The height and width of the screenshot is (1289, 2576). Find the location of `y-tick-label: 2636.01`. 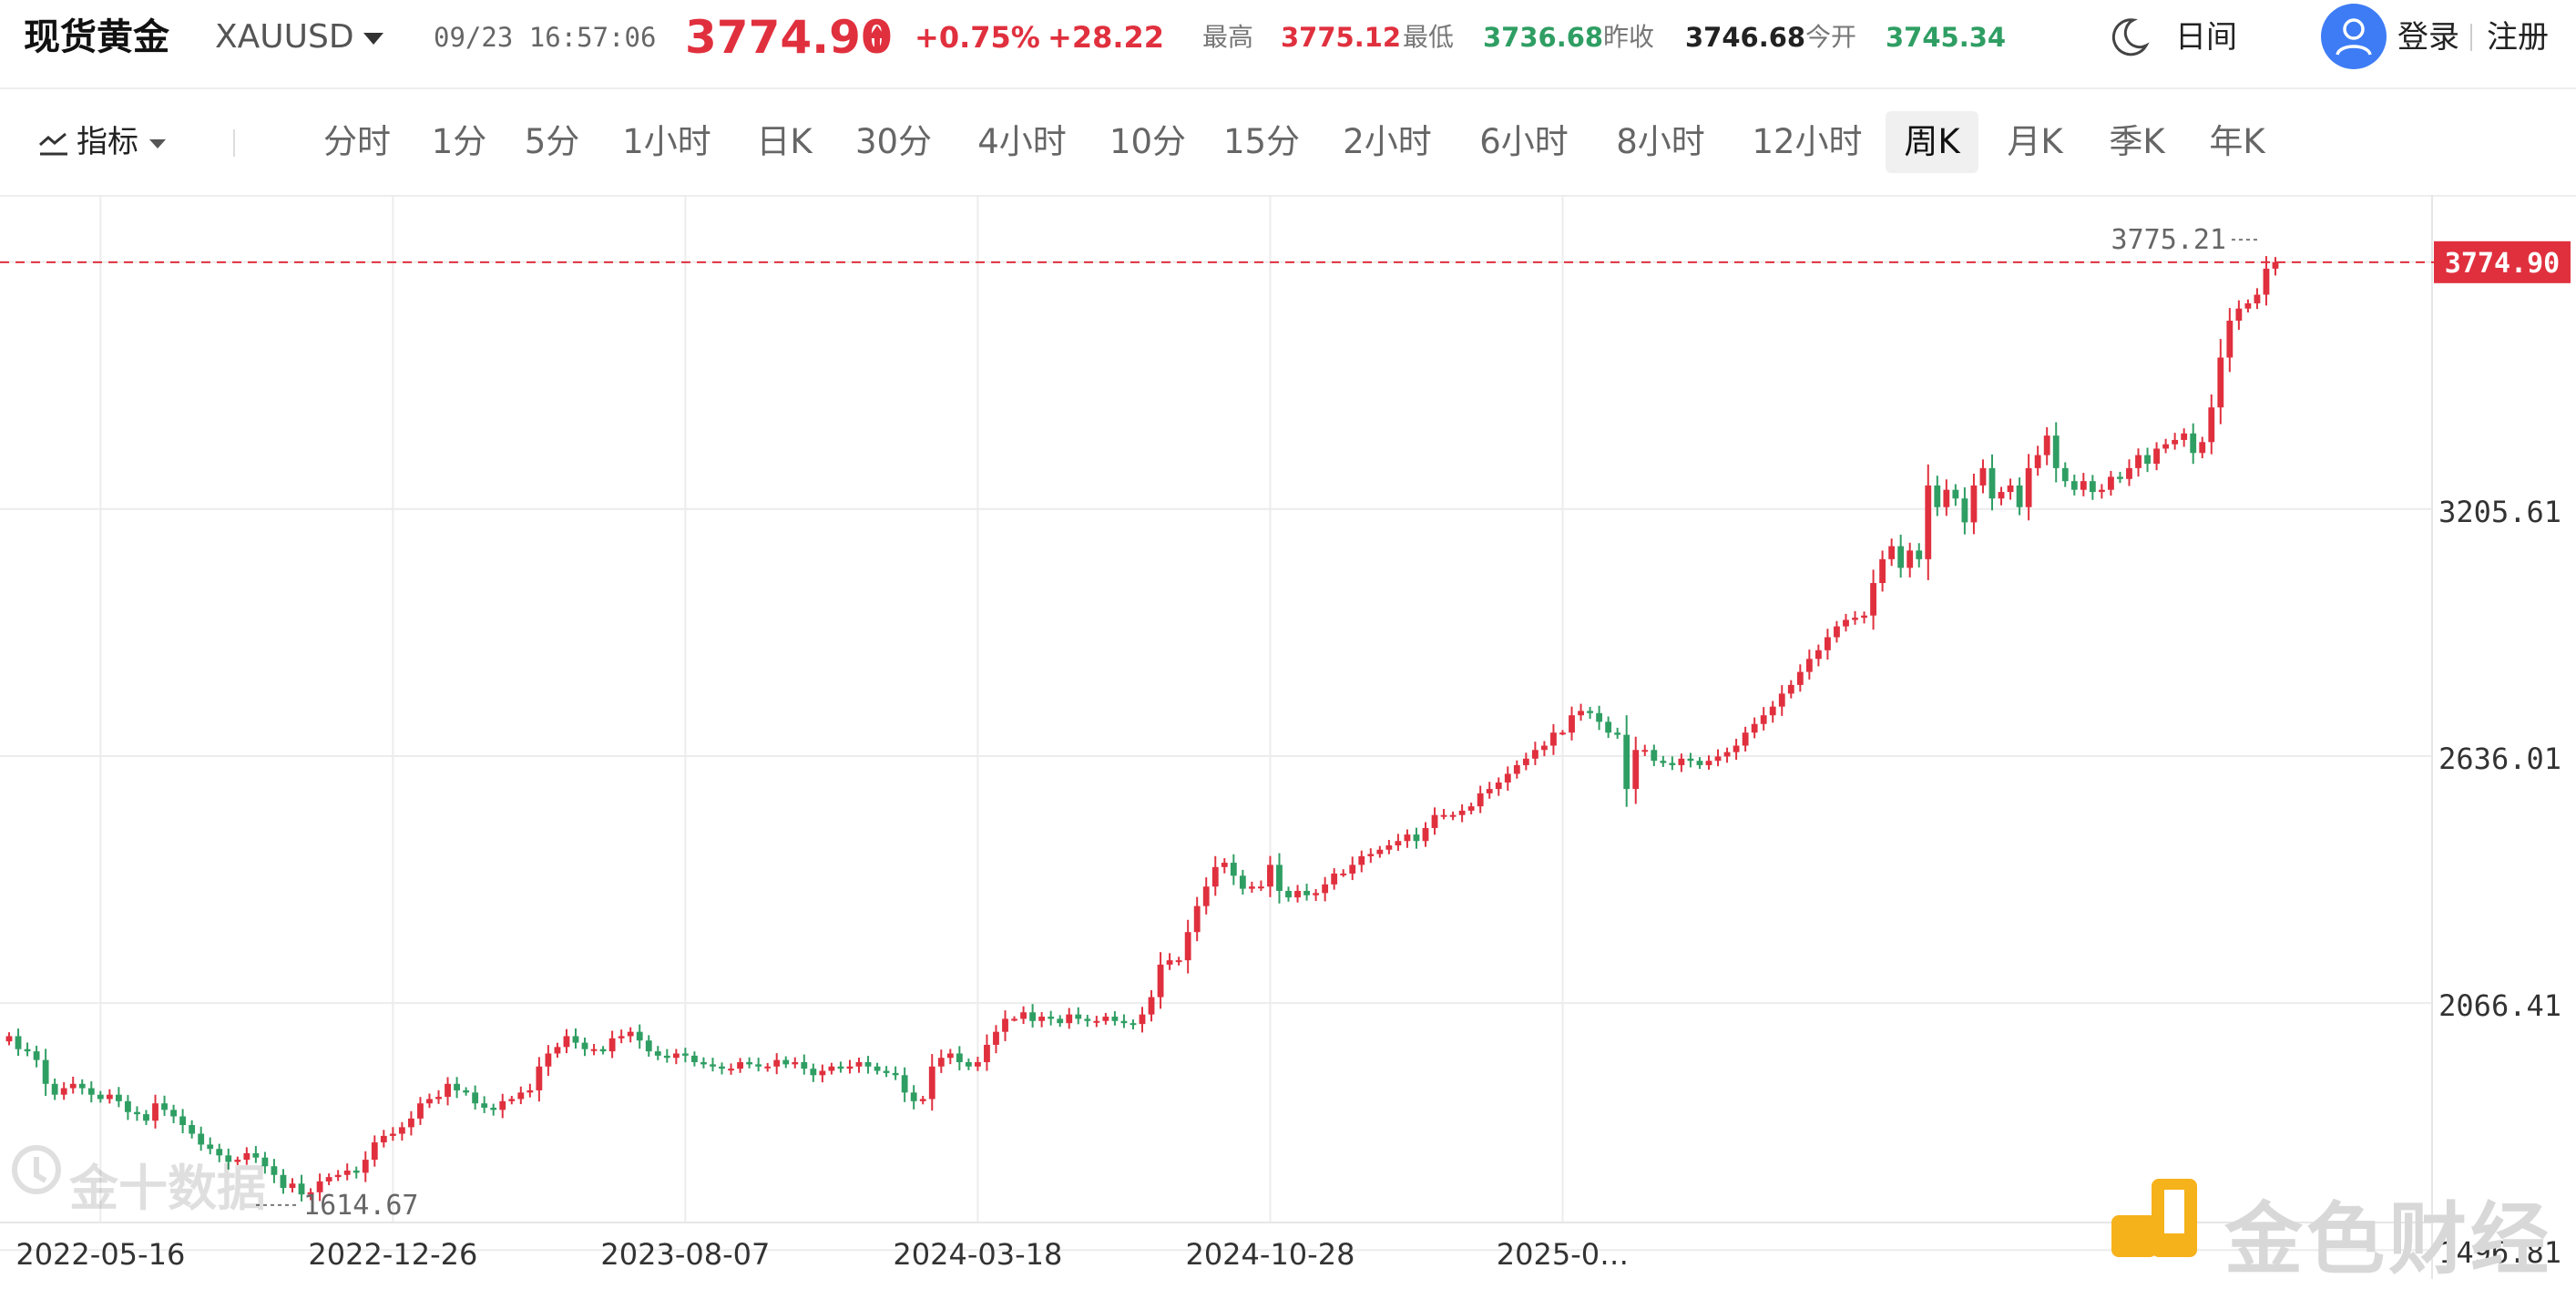

y-tick-label: 2636.01 is located at coordinates (2499, 759).